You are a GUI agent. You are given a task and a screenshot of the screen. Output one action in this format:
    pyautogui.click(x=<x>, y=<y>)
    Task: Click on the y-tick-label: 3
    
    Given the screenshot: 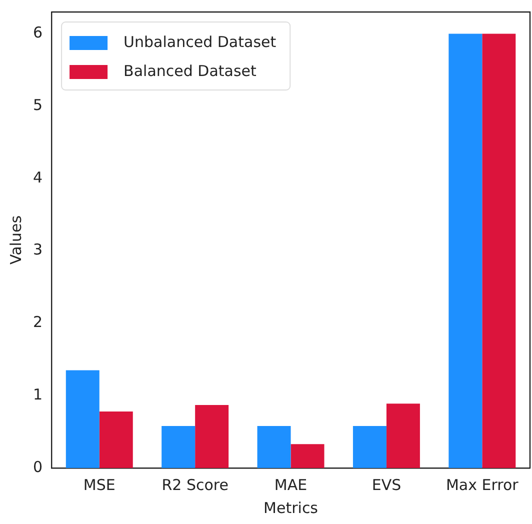 What is the action you would take?
    pyautogui.click(x=37, y=249)
    